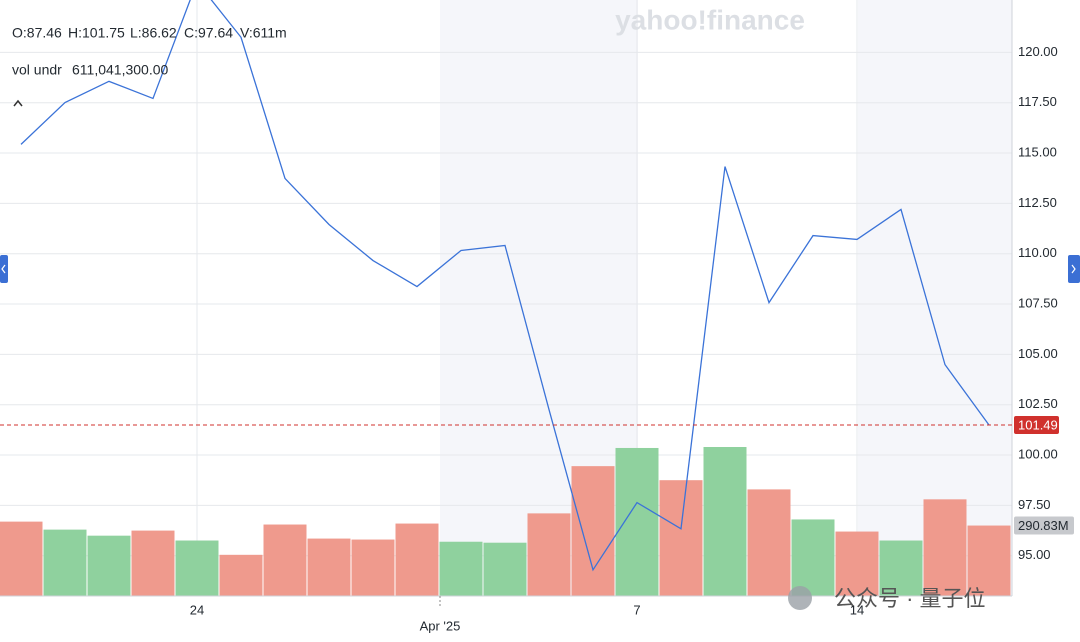 Image resolution: width=1080 pixels, height=642 pixels. What do you see at coordinates (710, 19) in the screenshot?
I see `watermark: yahoo!finance` at bounding box center [710, 19].